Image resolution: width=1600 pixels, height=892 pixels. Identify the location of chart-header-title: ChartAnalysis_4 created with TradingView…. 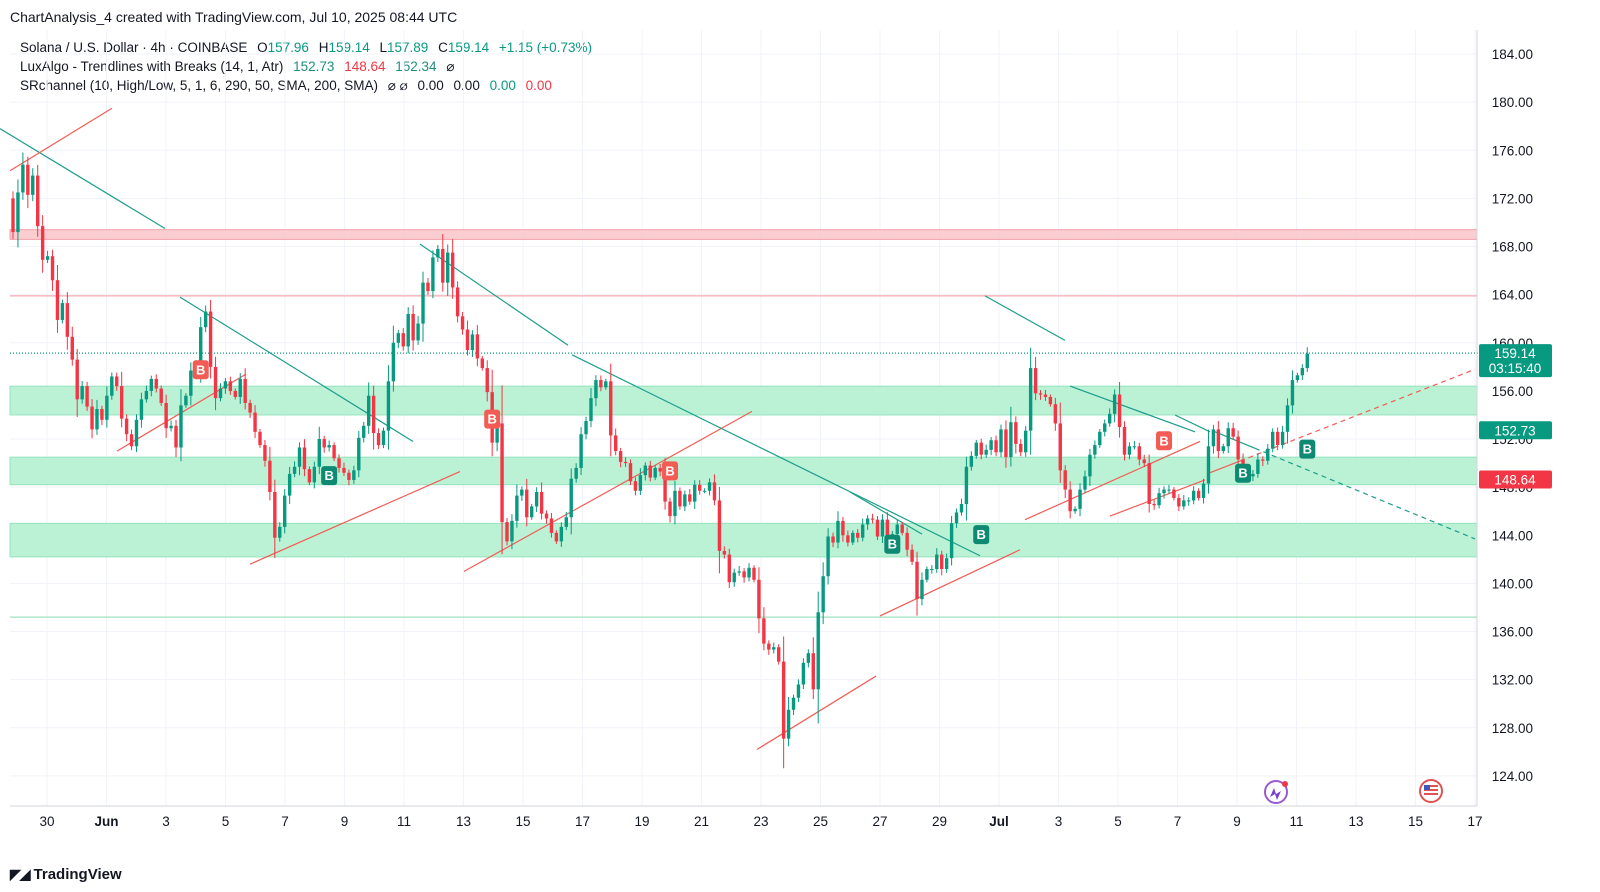
(234, 17).